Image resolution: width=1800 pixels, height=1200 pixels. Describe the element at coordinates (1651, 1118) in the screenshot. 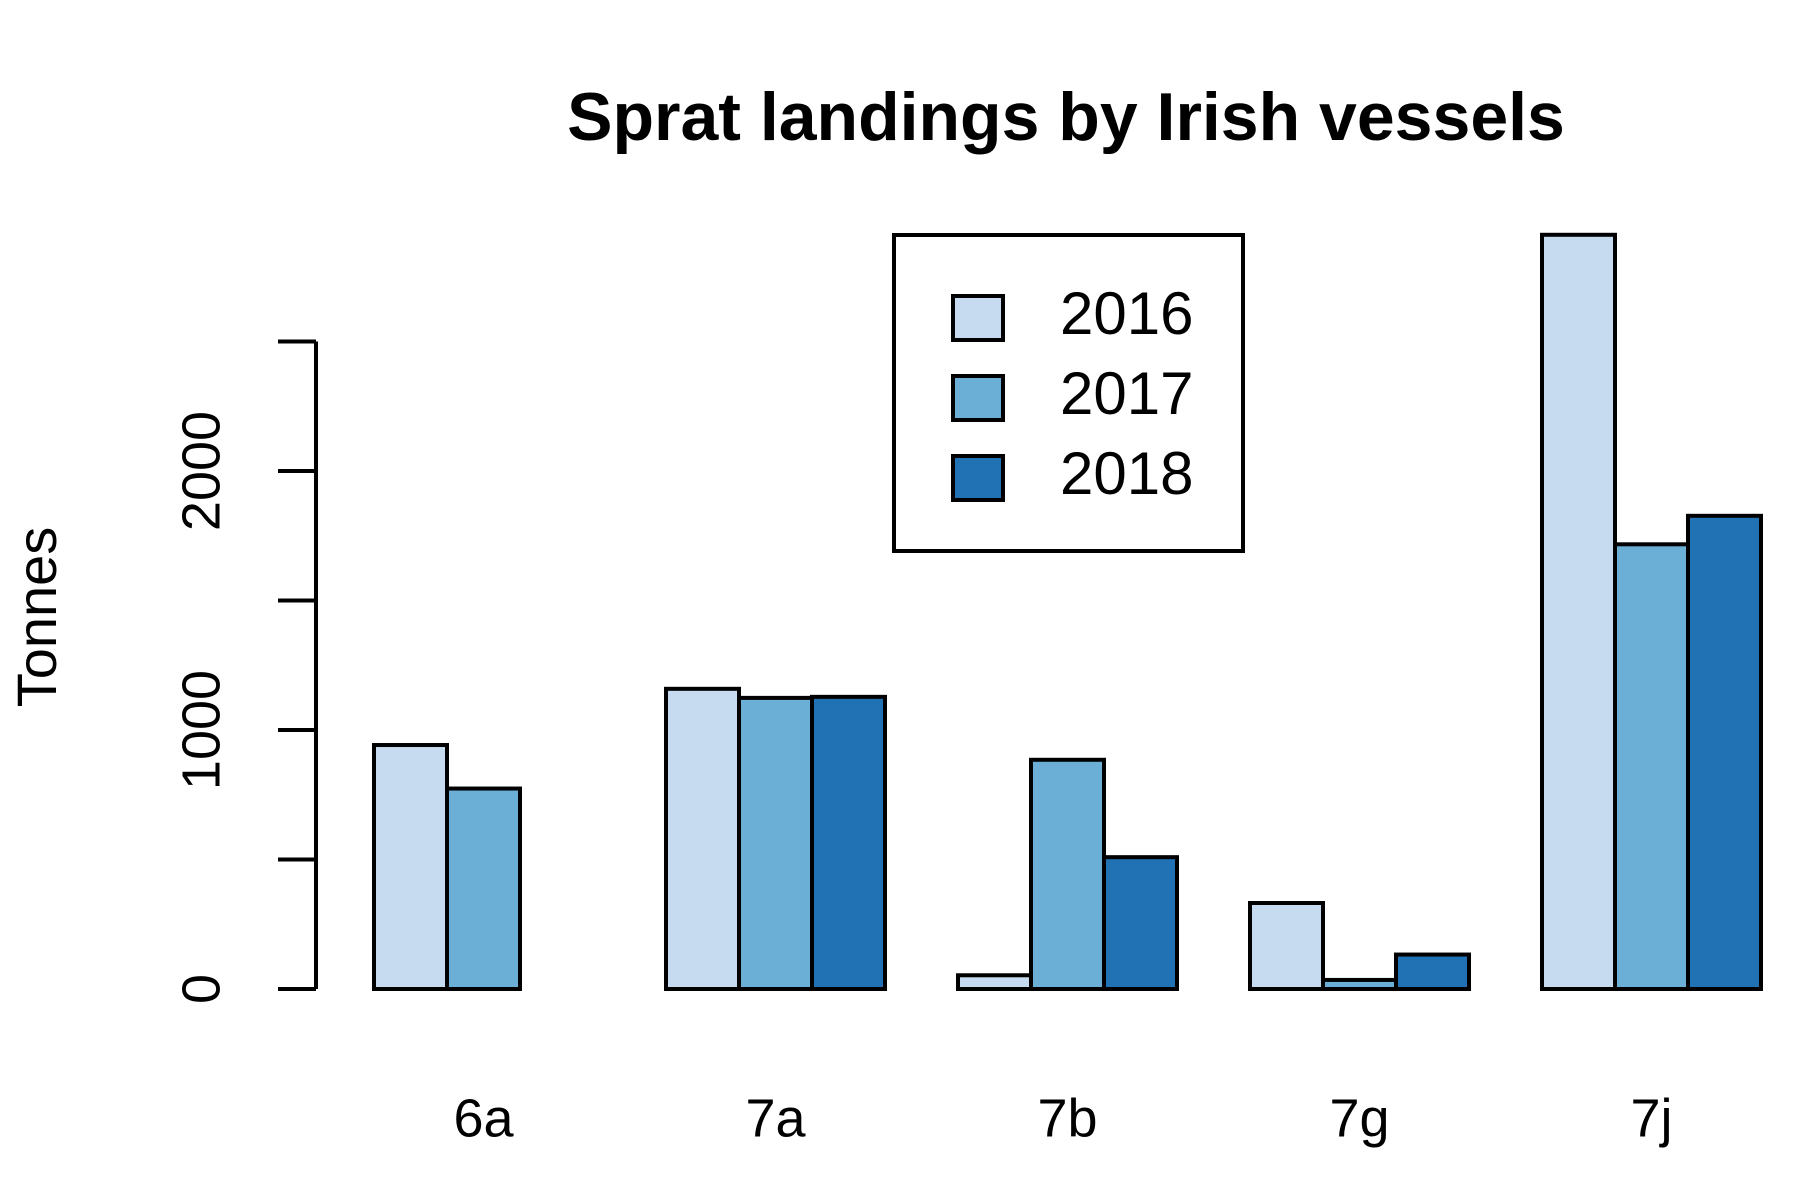

I see `x-tick-label: 7j` at that location.